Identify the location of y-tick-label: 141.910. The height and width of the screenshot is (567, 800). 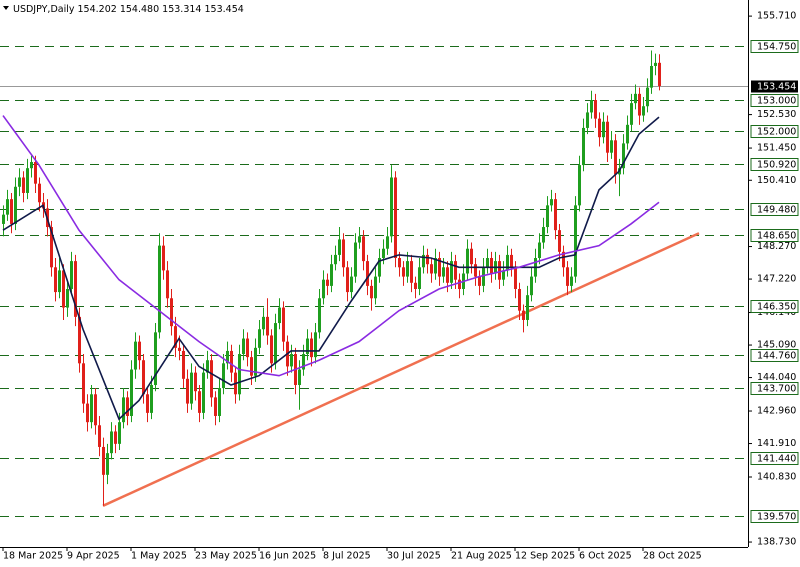
(776, 443).